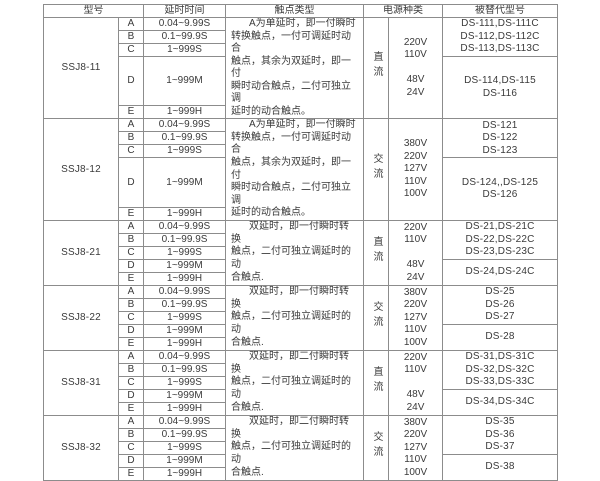  I want to click on replaced-model: DS-31,DS-31C, so click(500, 356).